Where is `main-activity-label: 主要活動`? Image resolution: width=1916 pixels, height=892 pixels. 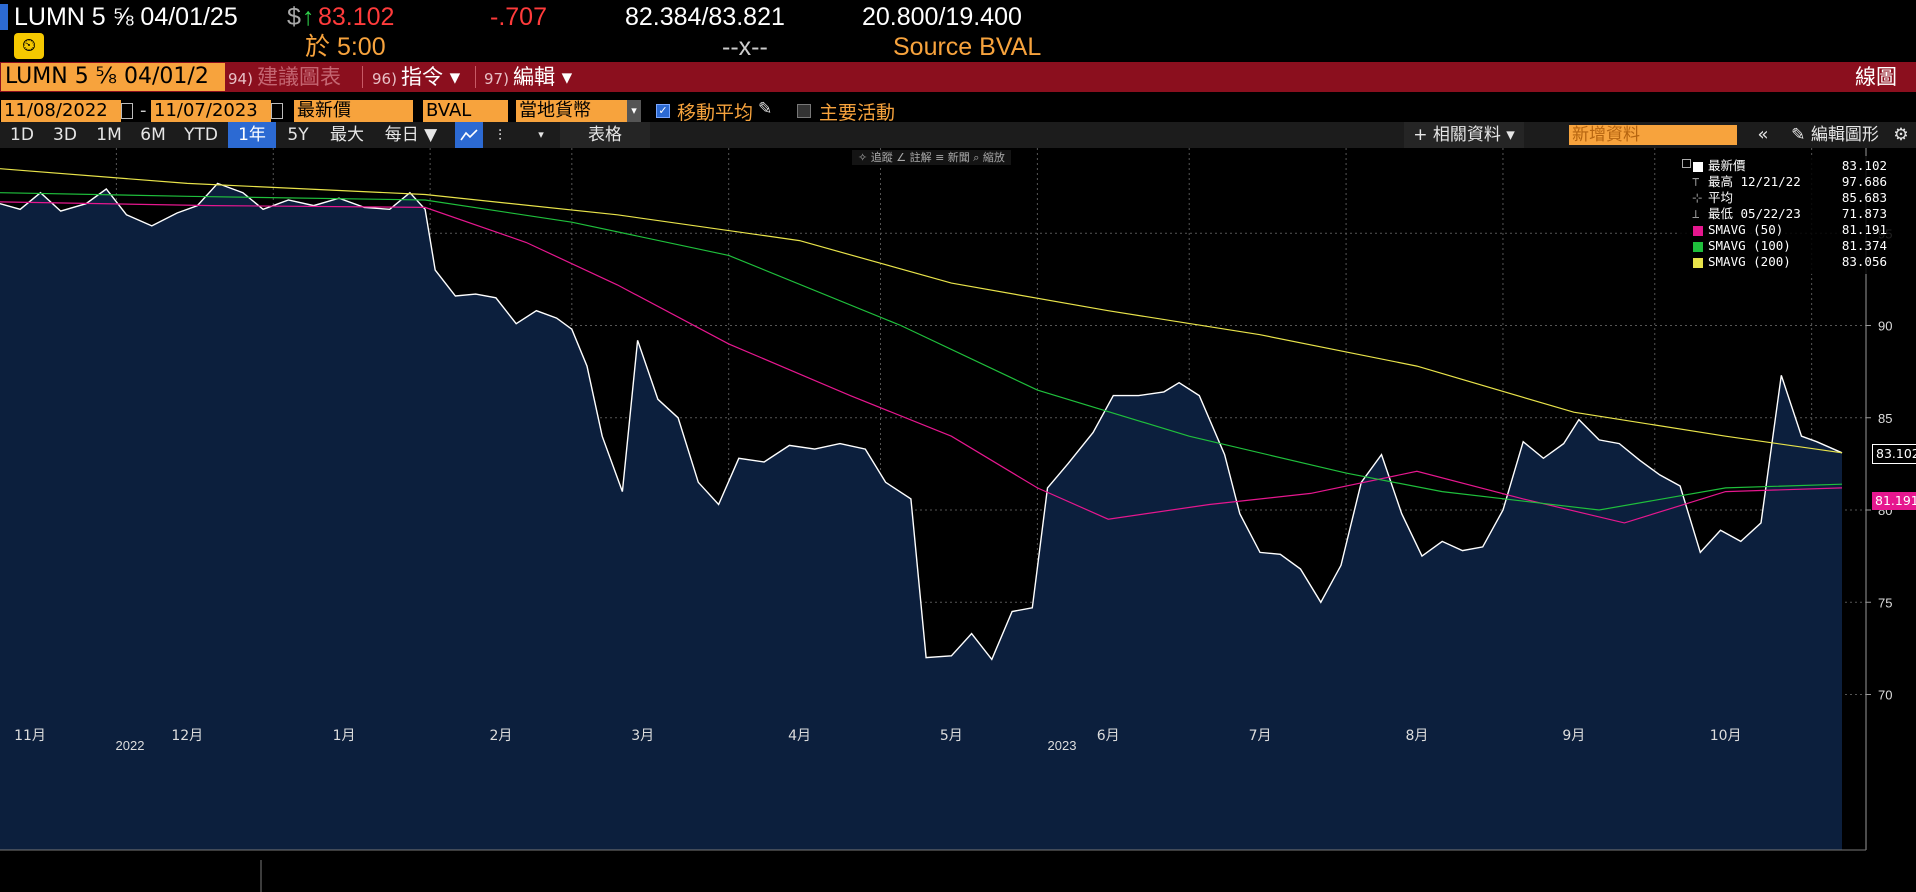
main-activity-label: 主要活動 is located at coordinates (857, 113).